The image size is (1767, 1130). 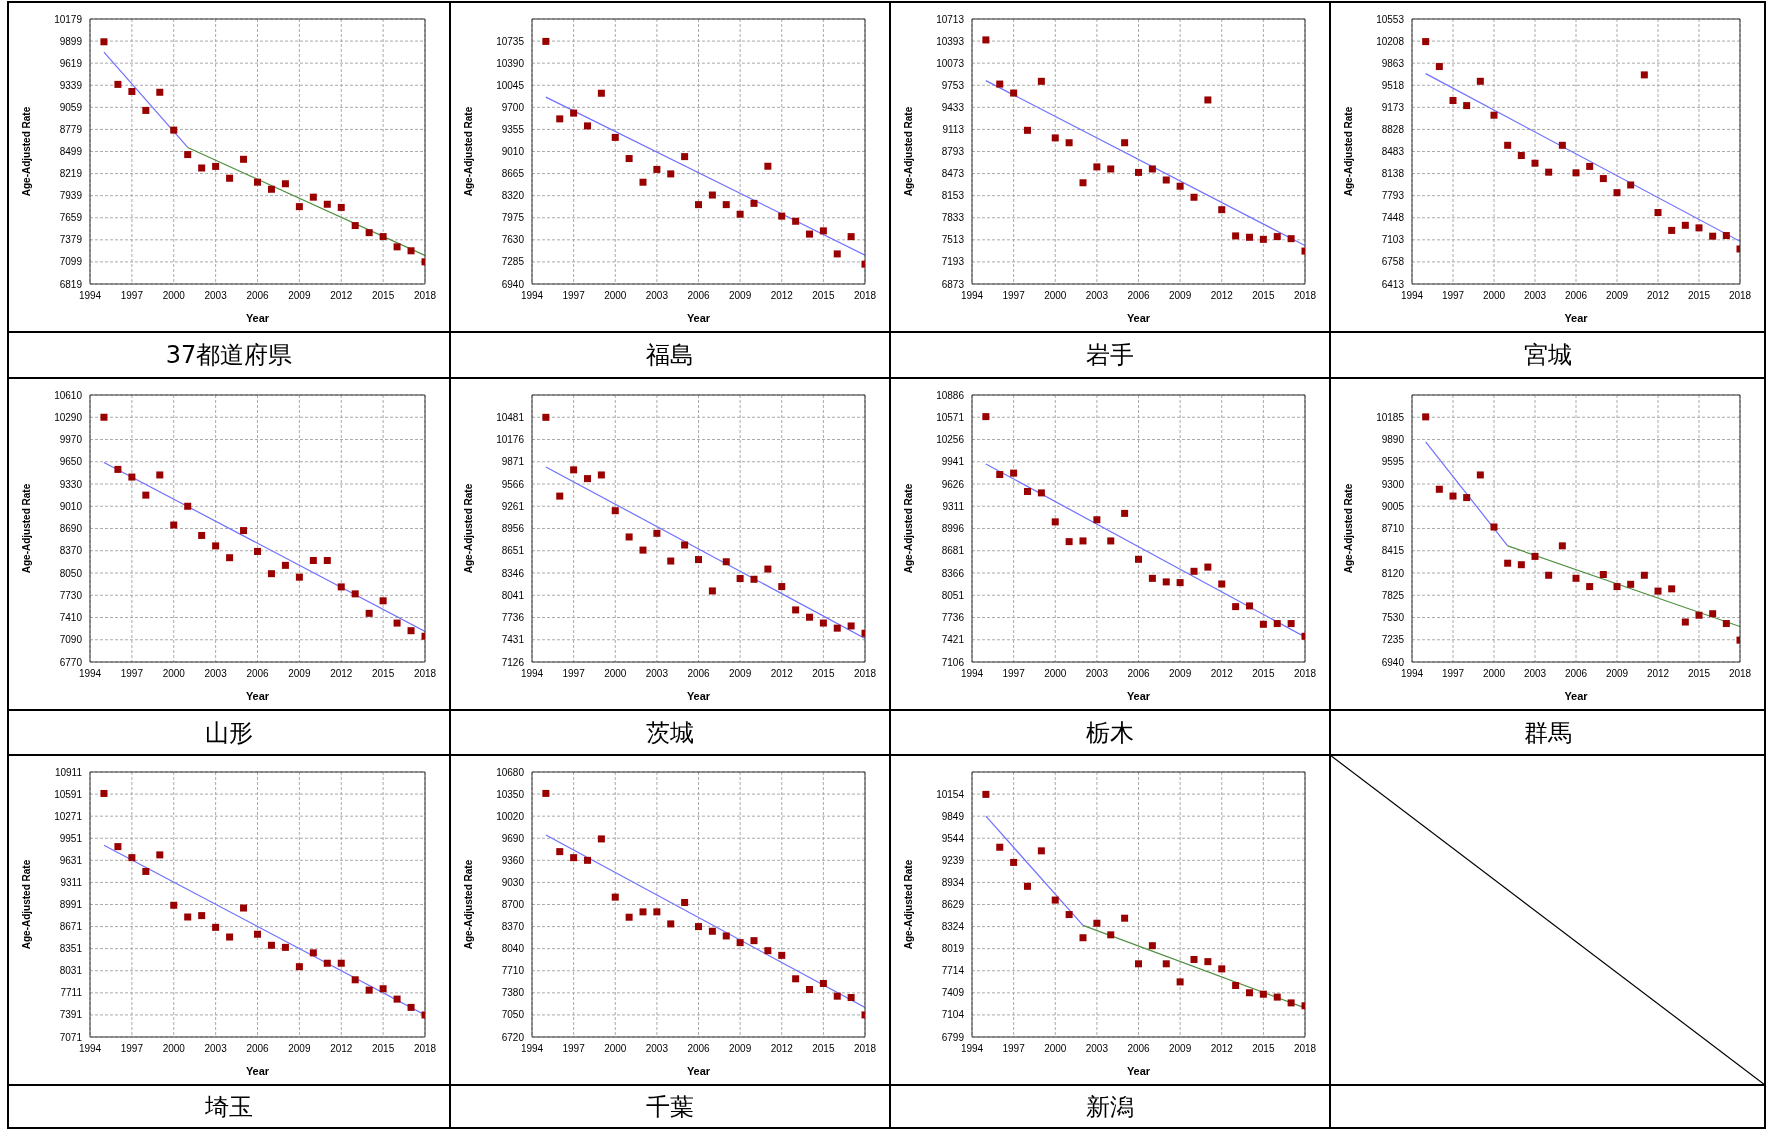 I want to click on y-tick-label: 10290, so click(x=68, y=417).